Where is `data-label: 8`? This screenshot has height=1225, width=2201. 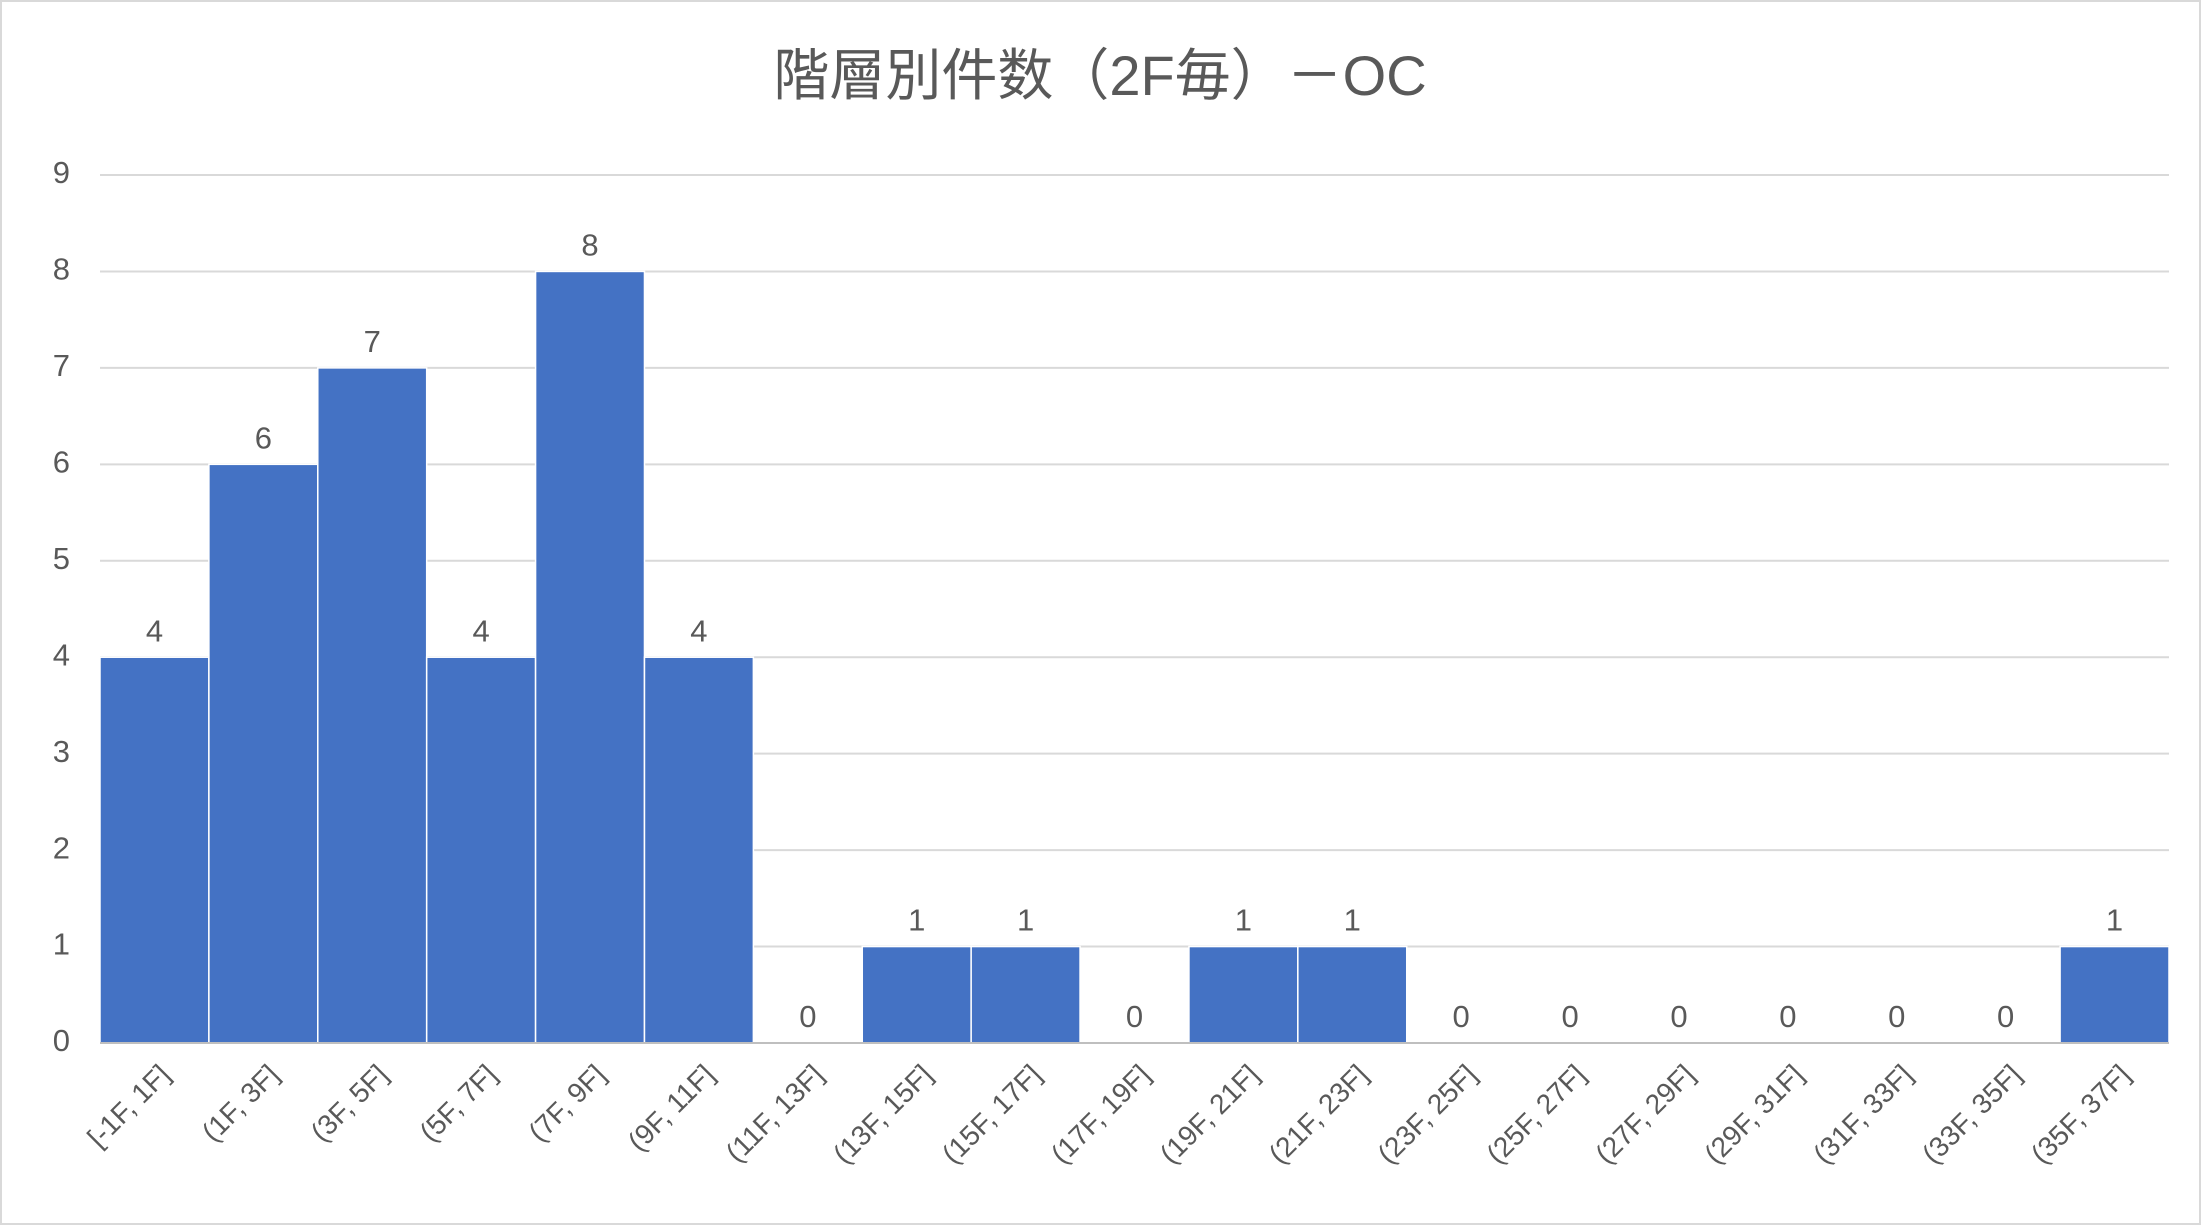
data-label: 8 is located at coordinates (589, 245).